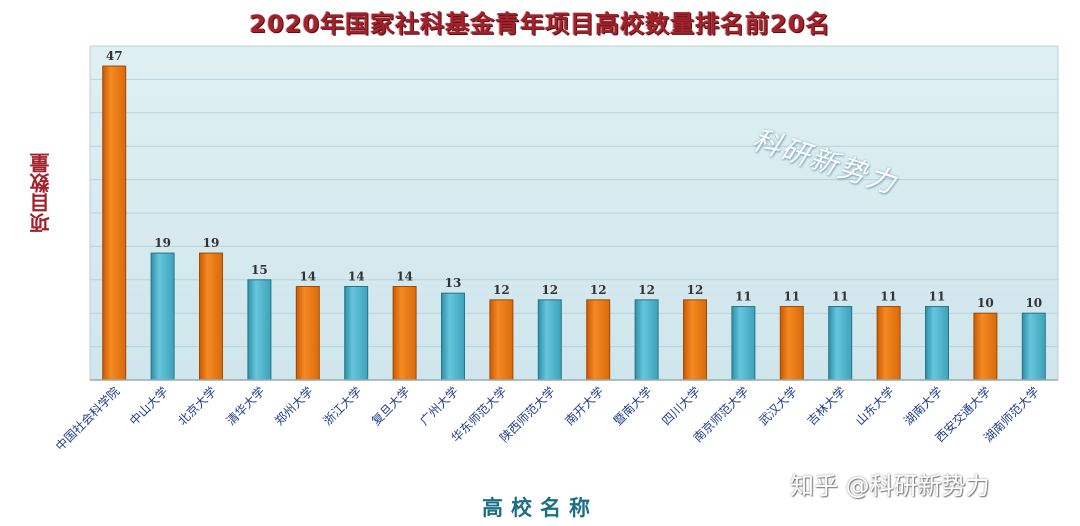 This screenshot has width=1080, height=526. Describe the element at coordinates (777, 406) in the screenshot. I see `x-tick-label: 武汉大学` at that location.